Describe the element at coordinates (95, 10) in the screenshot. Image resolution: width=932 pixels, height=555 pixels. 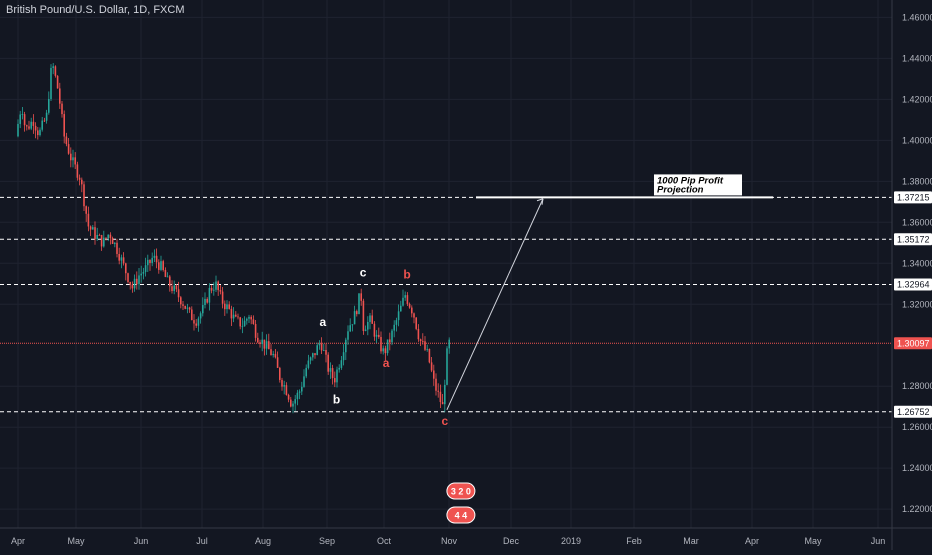
I see `symbol-title: British Pound/U.S. Dollar, 1D, FXCM` at that location.